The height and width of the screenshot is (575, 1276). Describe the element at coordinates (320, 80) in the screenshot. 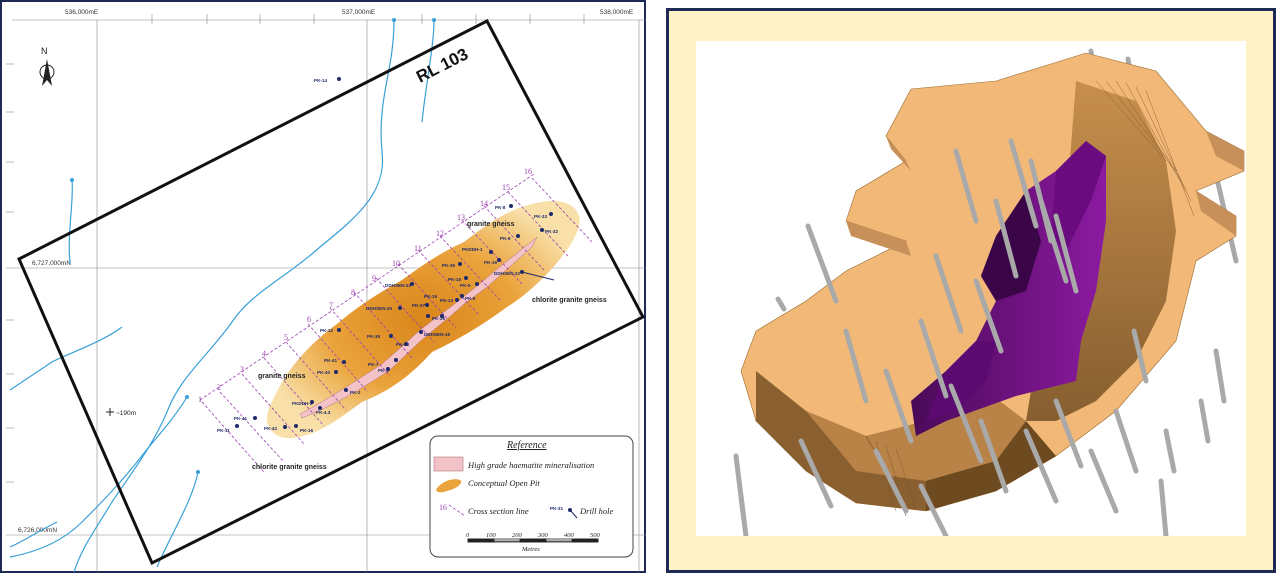

I see `svg-text: PK-14` at that location.